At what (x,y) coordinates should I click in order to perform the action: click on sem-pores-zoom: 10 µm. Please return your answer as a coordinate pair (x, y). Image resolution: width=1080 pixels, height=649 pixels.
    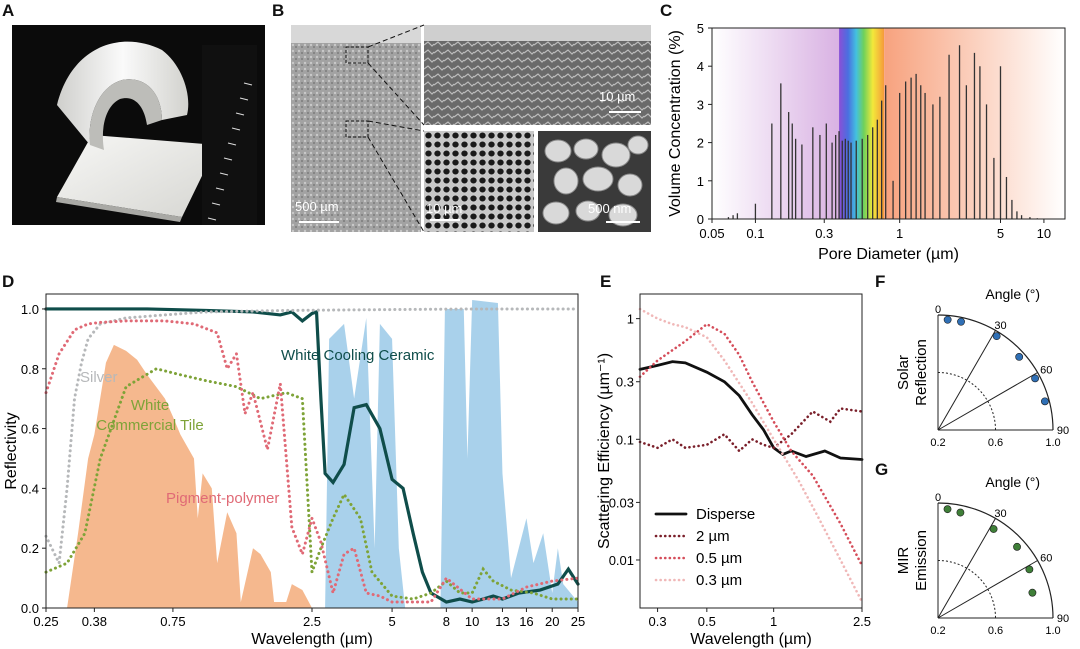
    Looking at the image, I should click on (479, 181).